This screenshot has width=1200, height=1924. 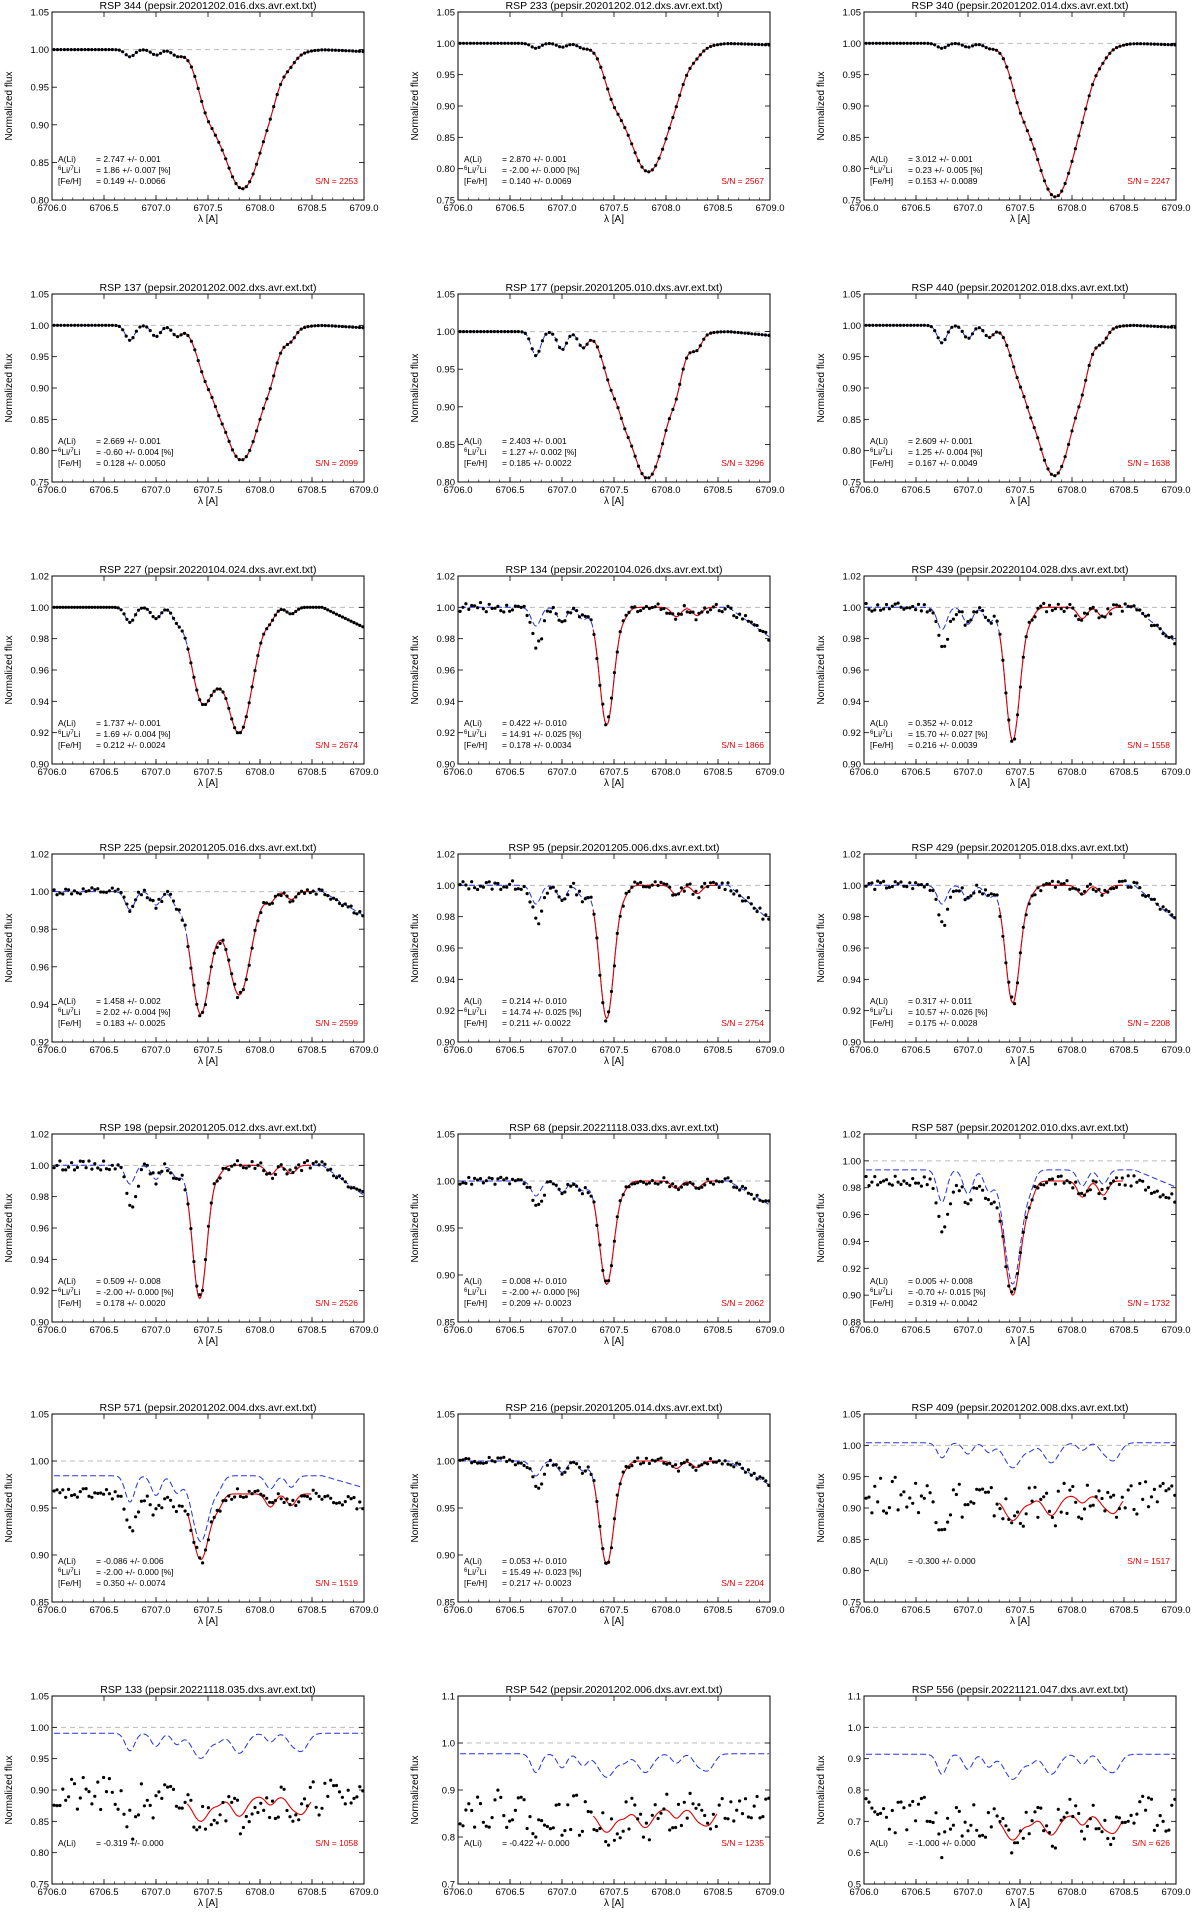 What do you see at coordinates (248, 670) in the screenshot?
I see `fit-spectrum-line` at bounding box center [248, 670].